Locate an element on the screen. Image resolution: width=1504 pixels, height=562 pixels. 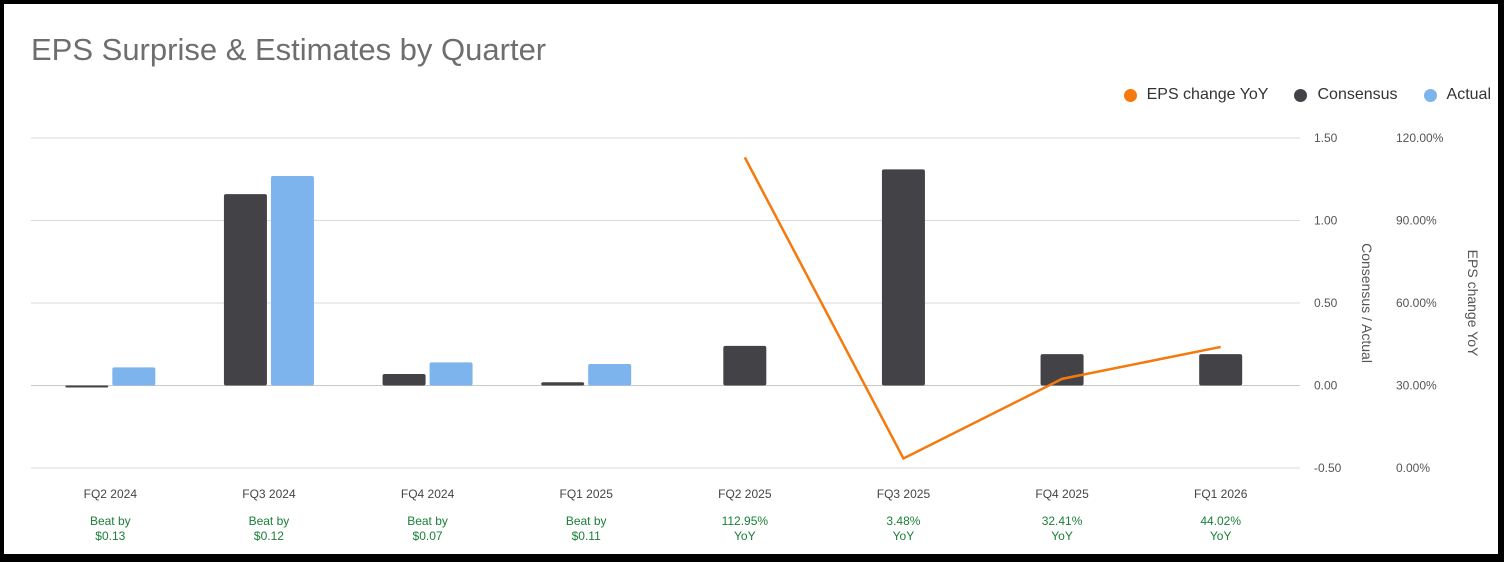
annotation-line-2: $0.12 is located at coordinates (269, 536).